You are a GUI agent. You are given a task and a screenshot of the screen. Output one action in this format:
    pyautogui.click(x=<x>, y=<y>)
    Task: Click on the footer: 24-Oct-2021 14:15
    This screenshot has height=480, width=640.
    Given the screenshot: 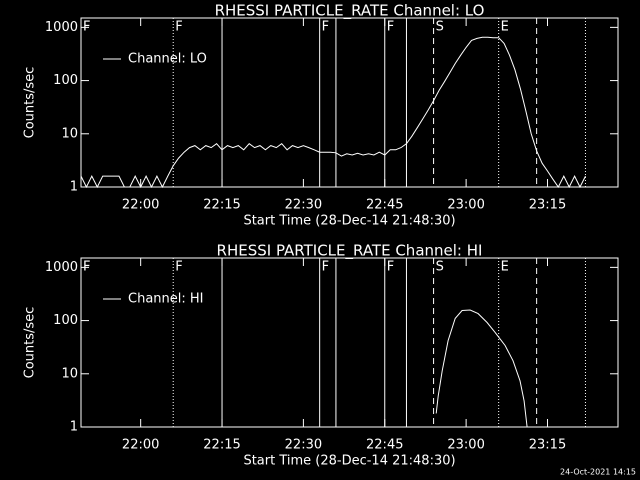 What is the action you would take?
    pyautogui.click(x=598, y=472)
    